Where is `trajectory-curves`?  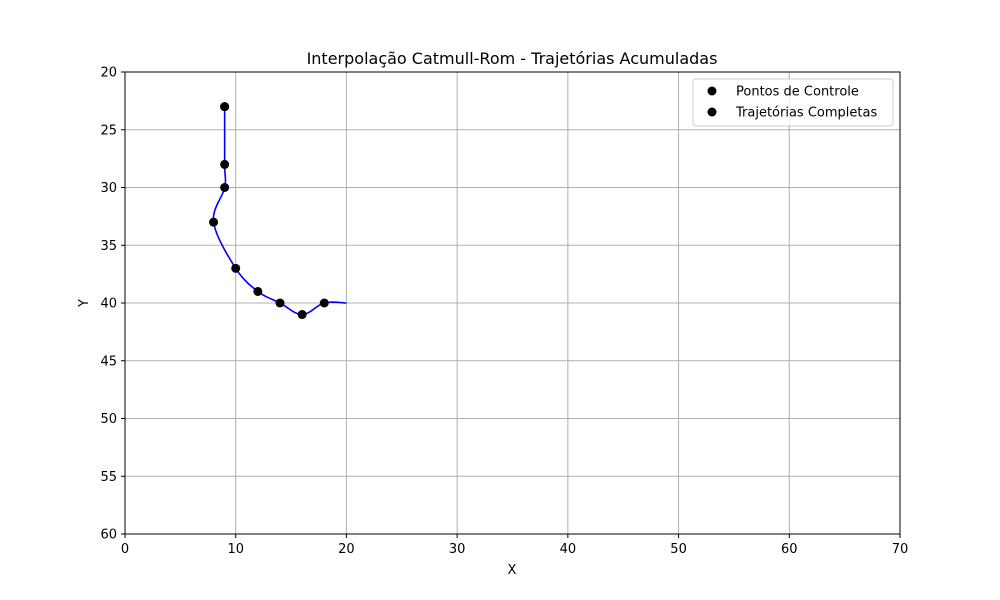
trajectory-curves is located at coordinates (279, 211).